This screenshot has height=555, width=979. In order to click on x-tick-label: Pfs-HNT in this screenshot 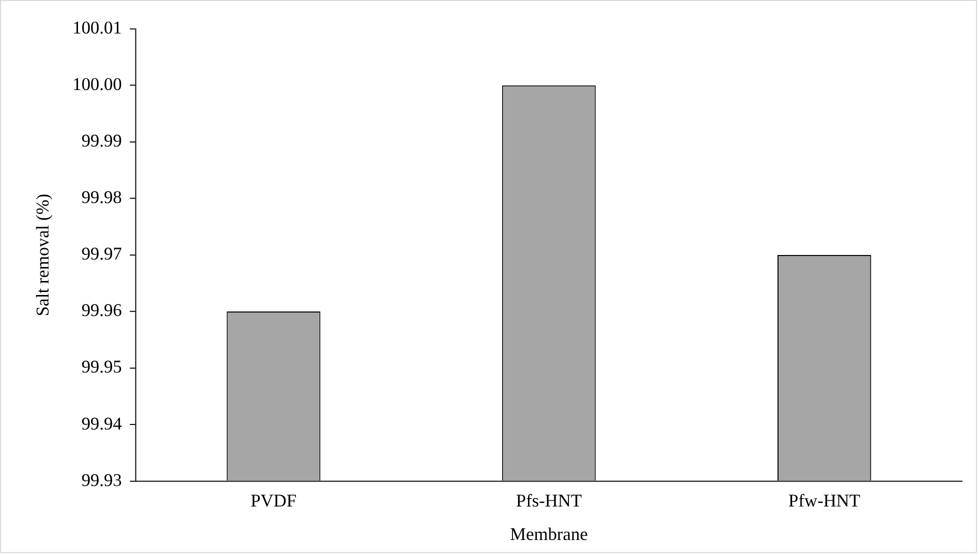, I will do `click(549, 500)`.